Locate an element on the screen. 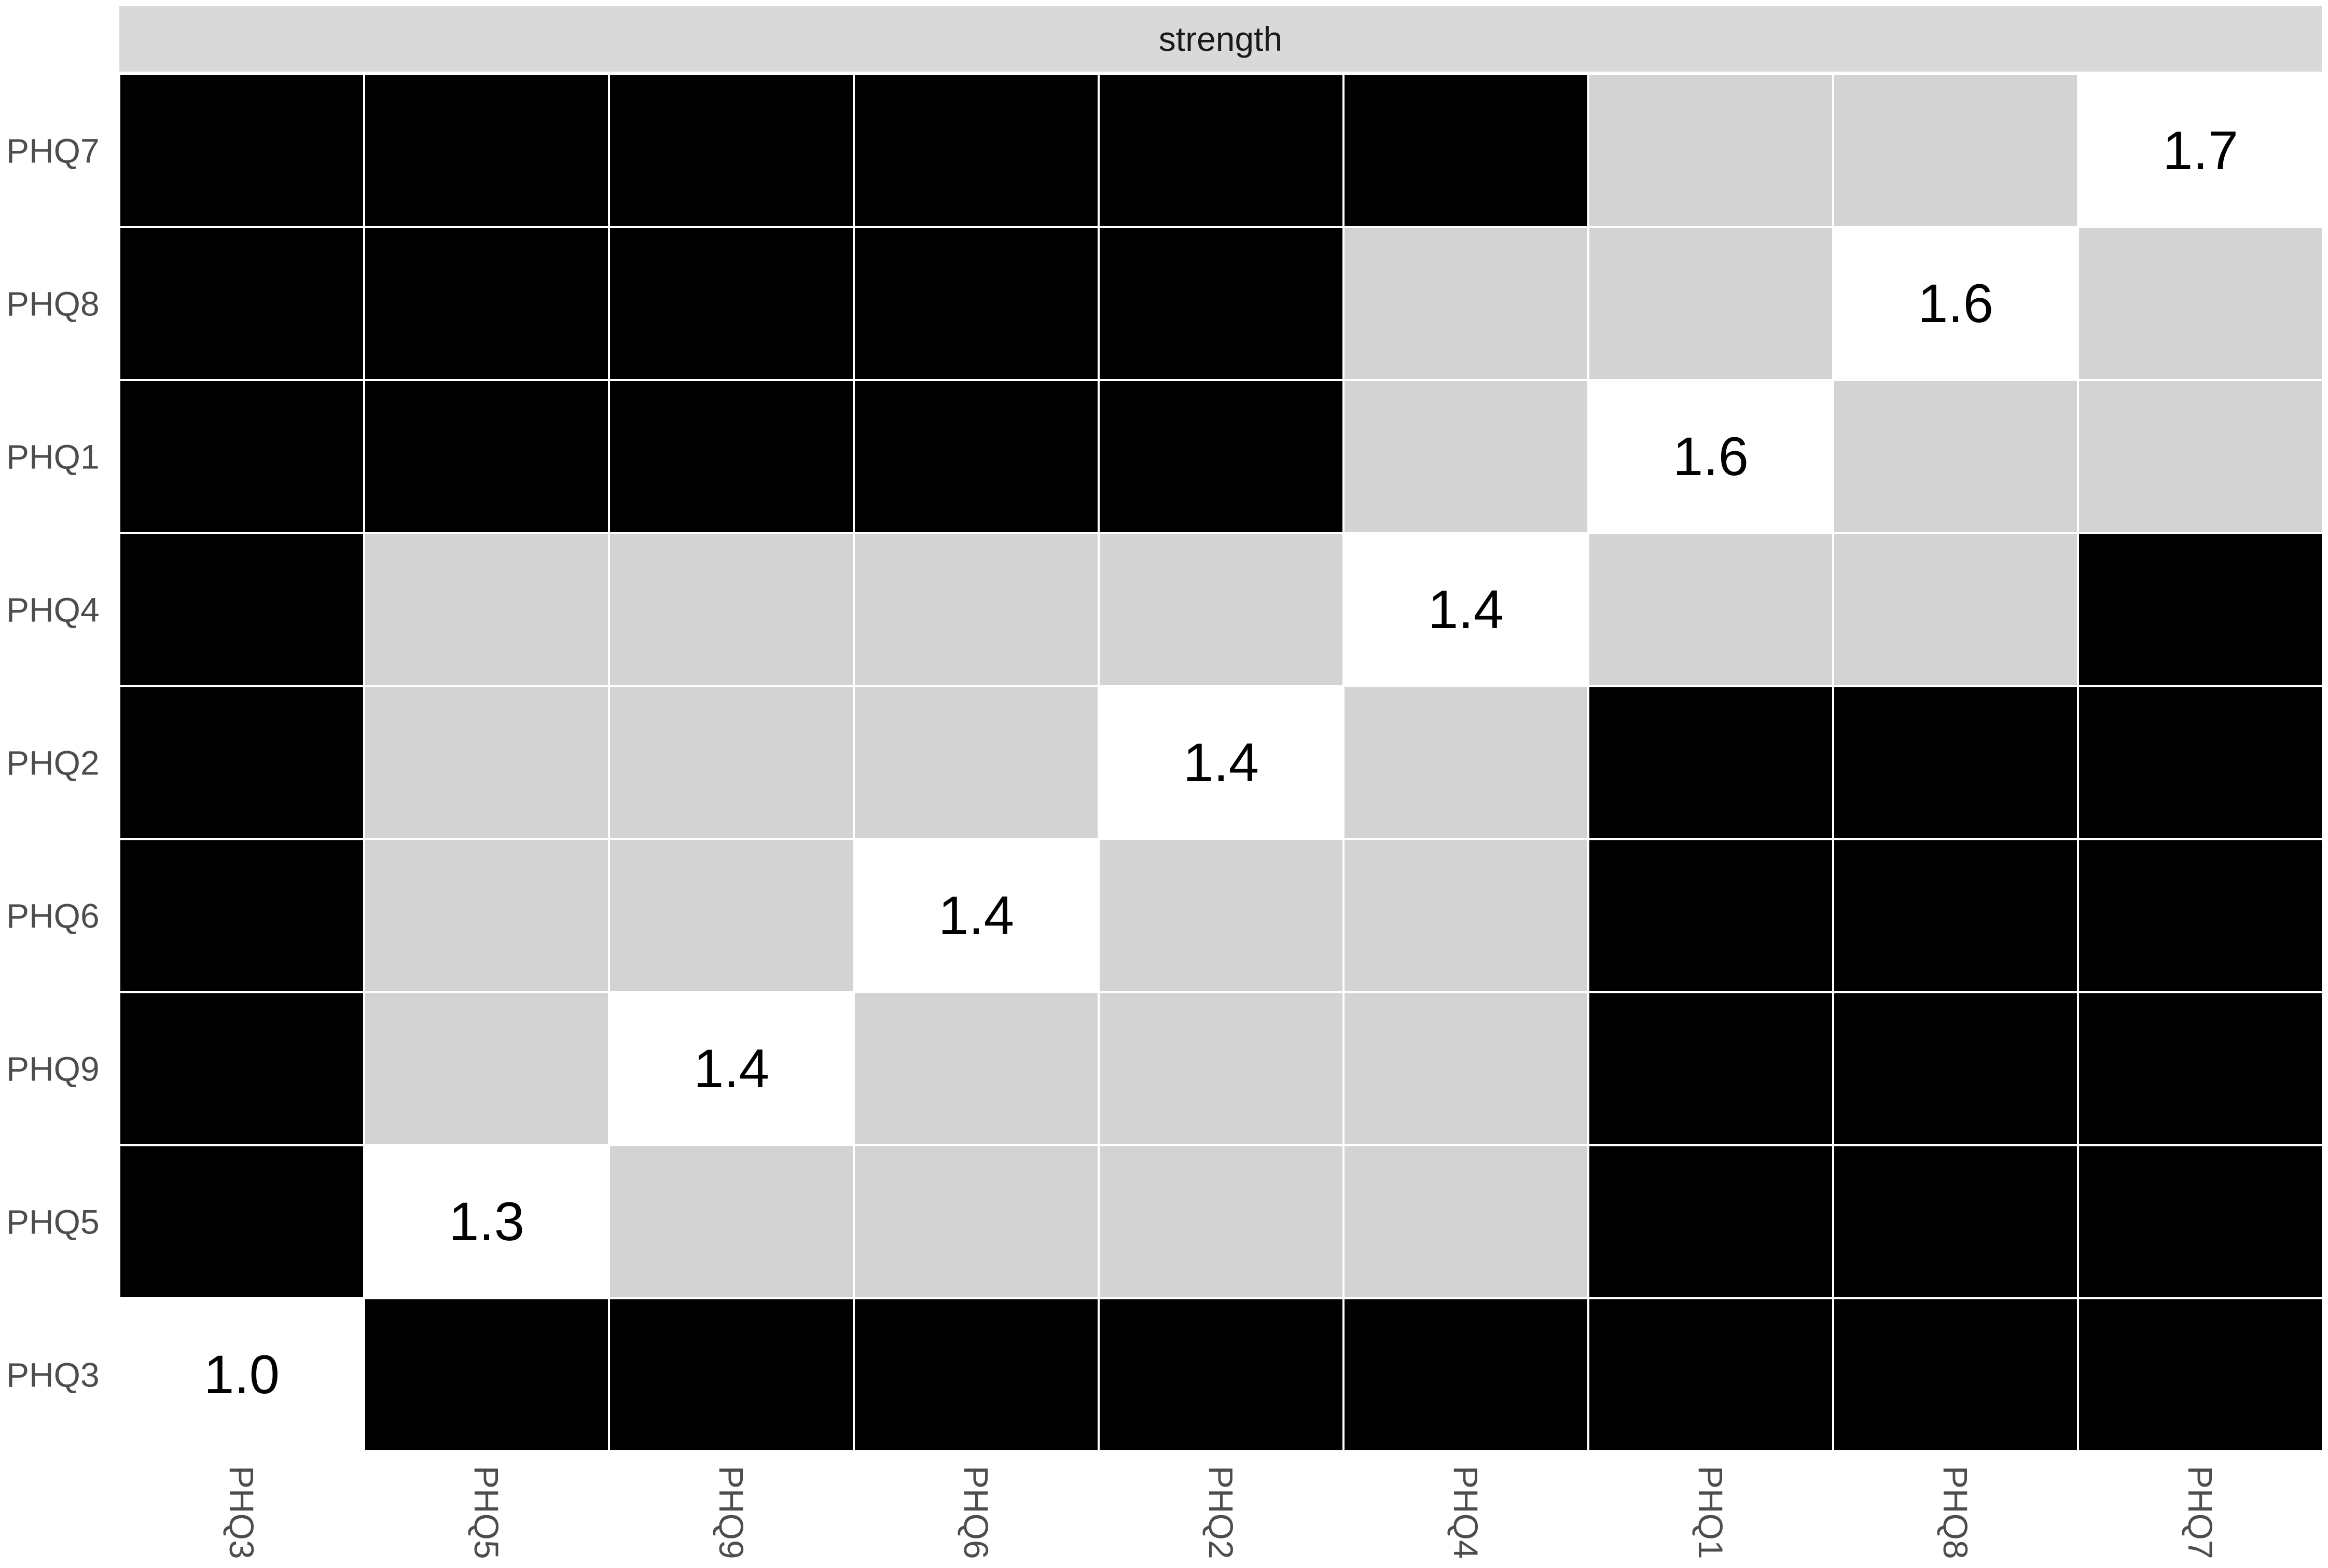 Image resolution: width=2328 pixels, height=1568 pixels. heatmap-cell-phq1-phq4 is located at coordinates (1465, 456).